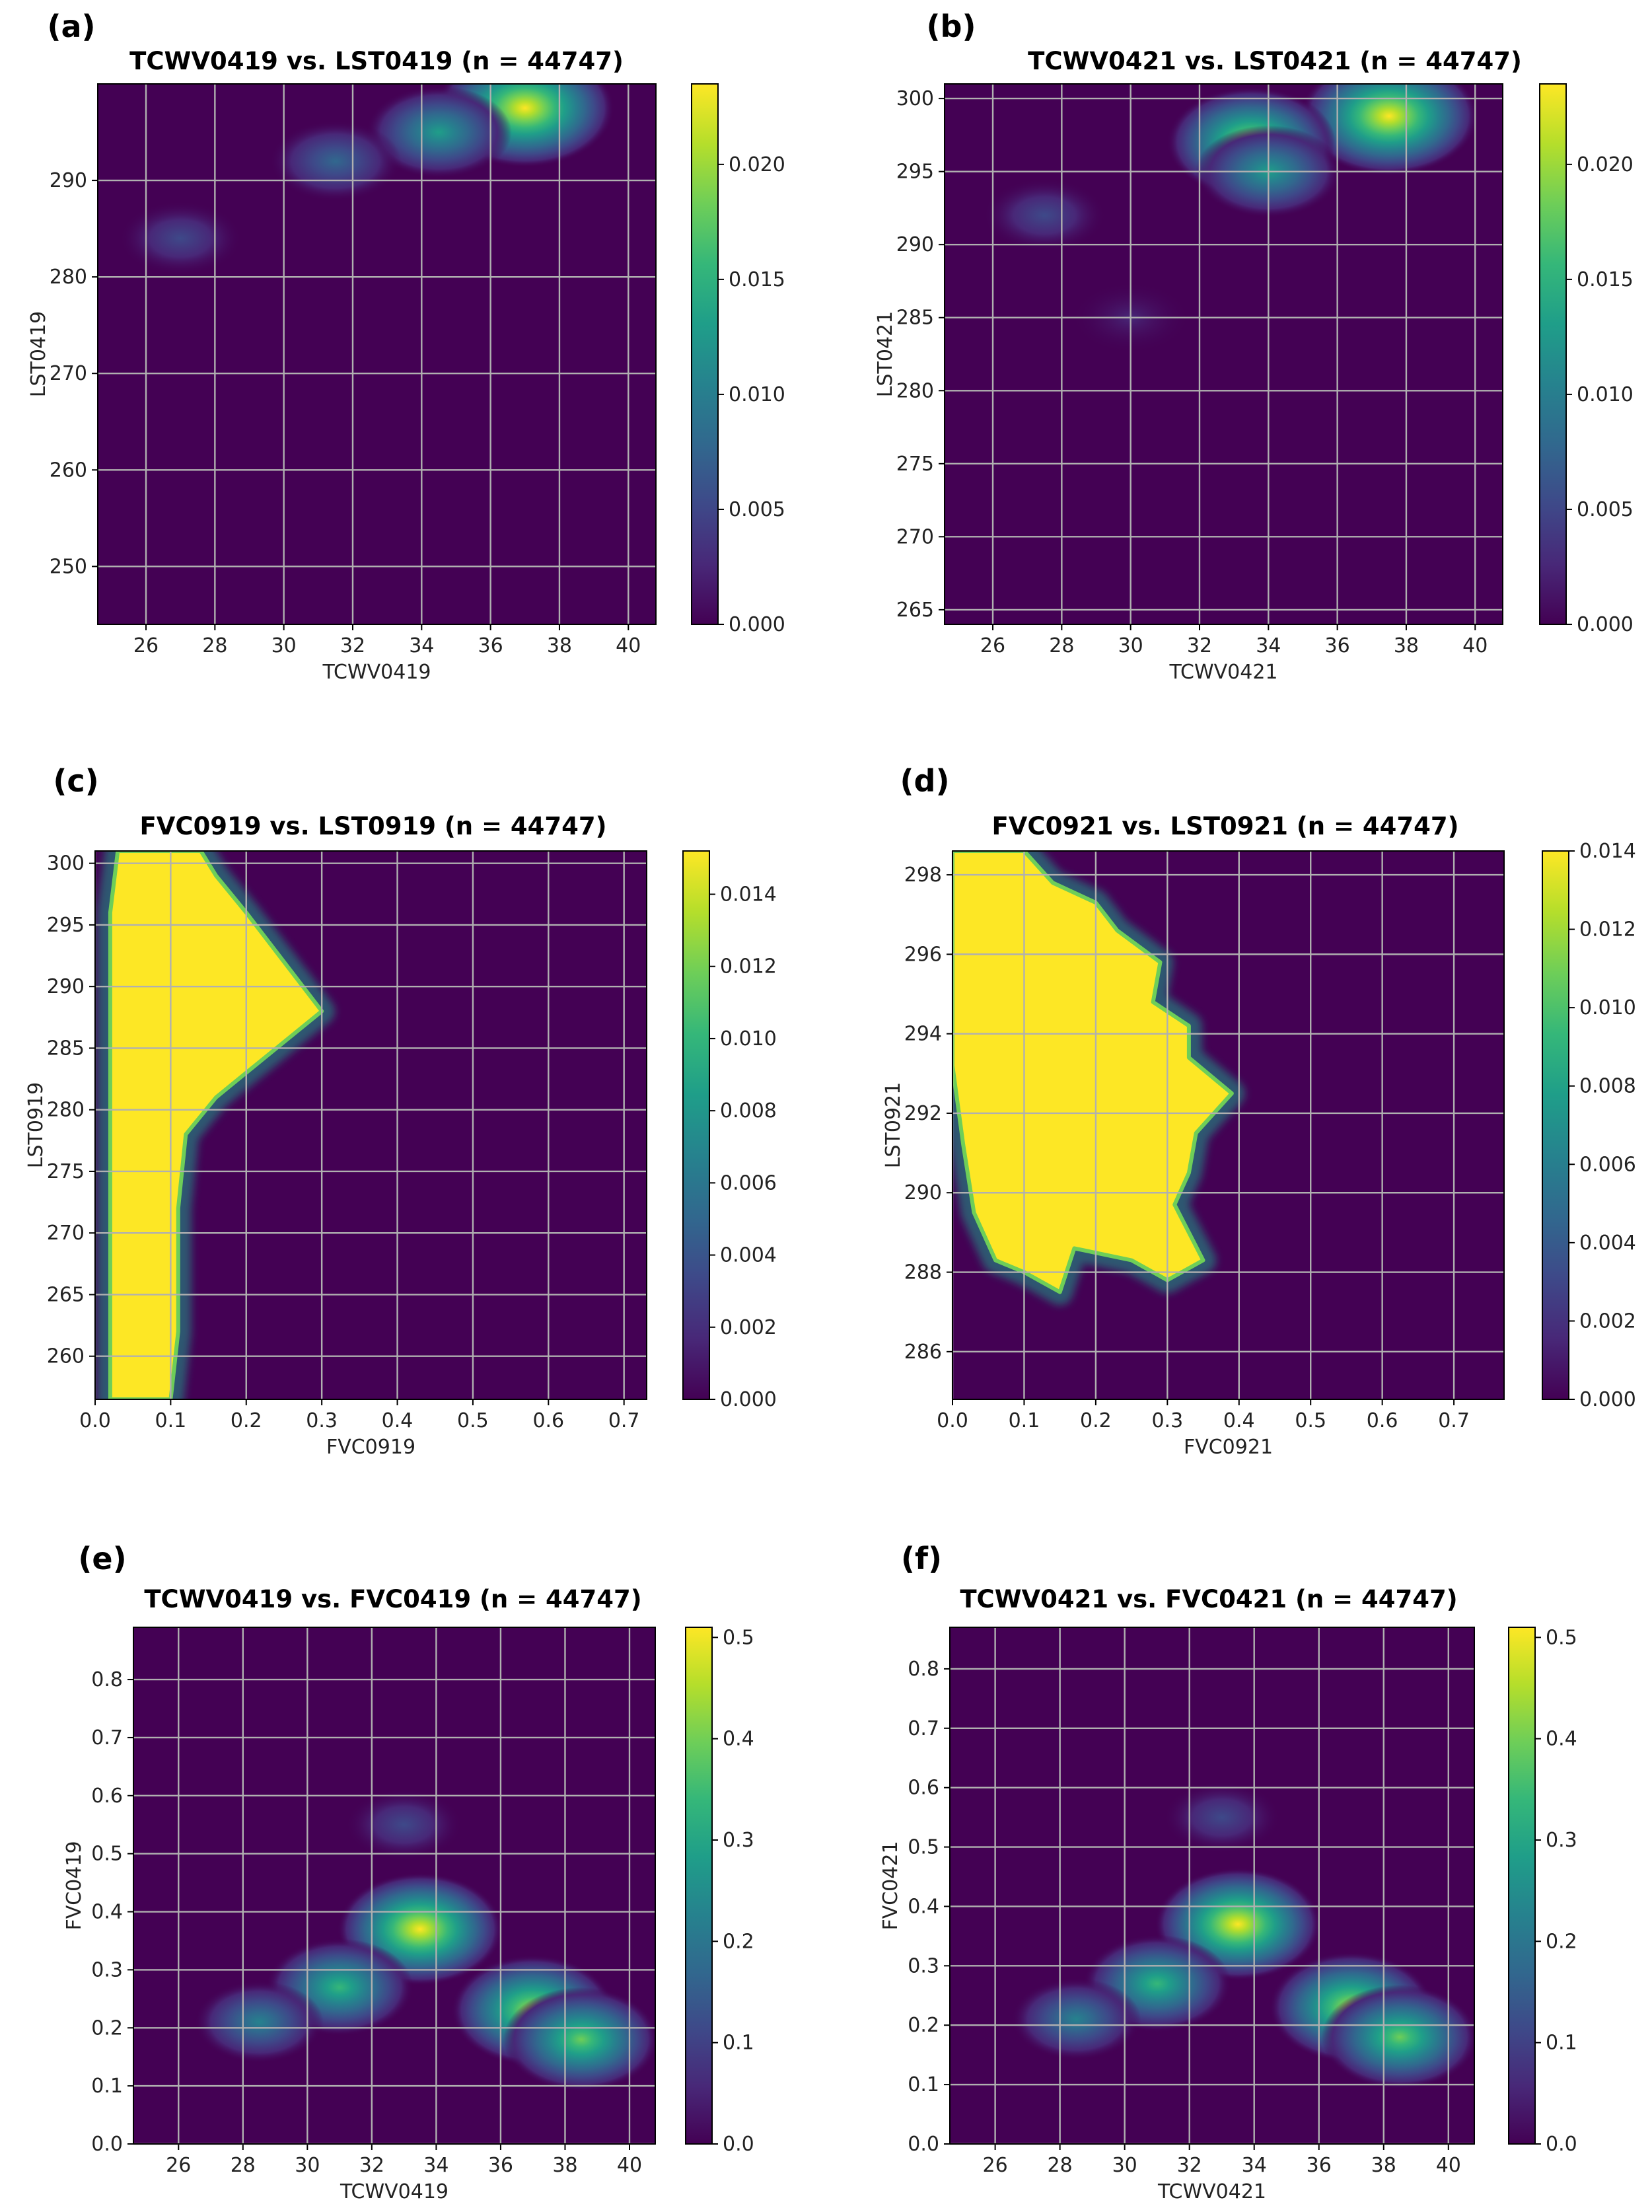 This screenshot has height=2212, width=1652. Describe the element at coordinates (738, 2044) in the screenshot. I see `colorbar-tick-label: 0.1` at that location.